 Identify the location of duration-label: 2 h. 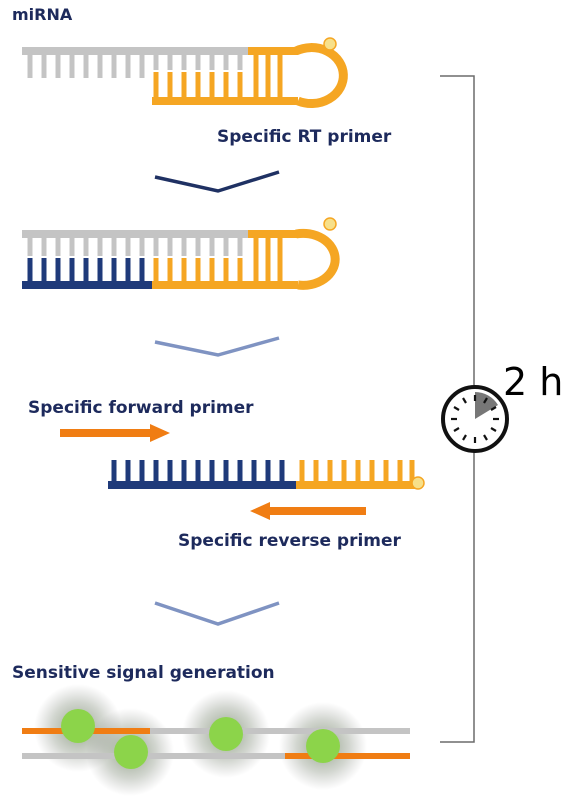
(532, 382).